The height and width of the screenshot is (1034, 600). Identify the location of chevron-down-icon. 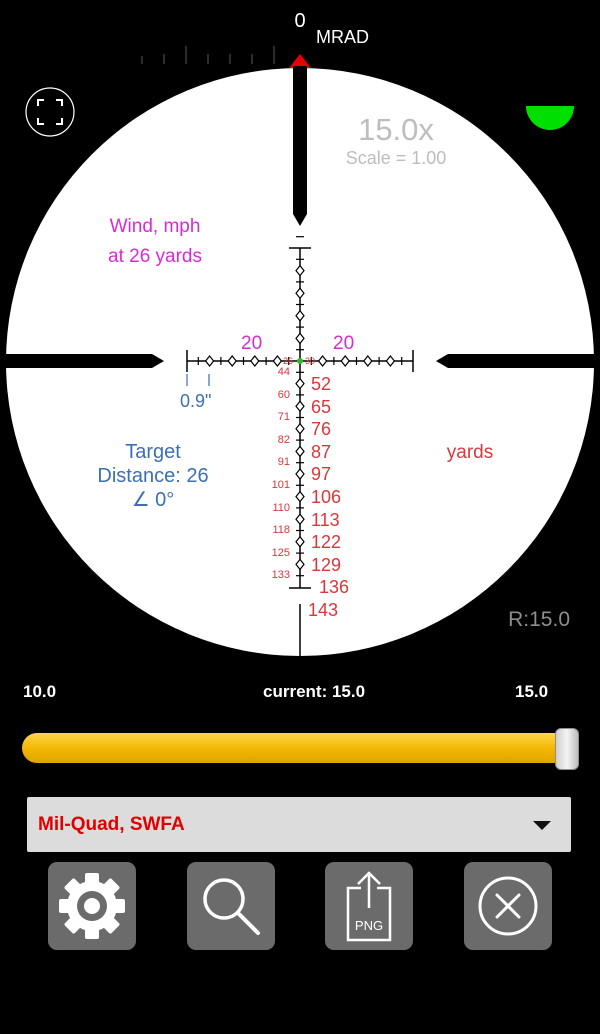
(542, 825).